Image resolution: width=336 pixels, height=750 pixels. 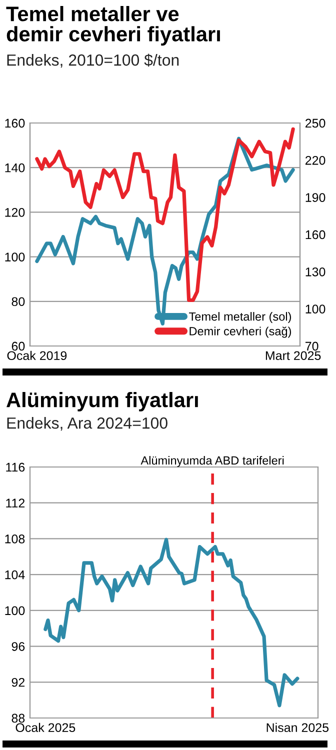 I want to click on legend-label: Demir cevheri (sağ), so click(x=241, y=332).